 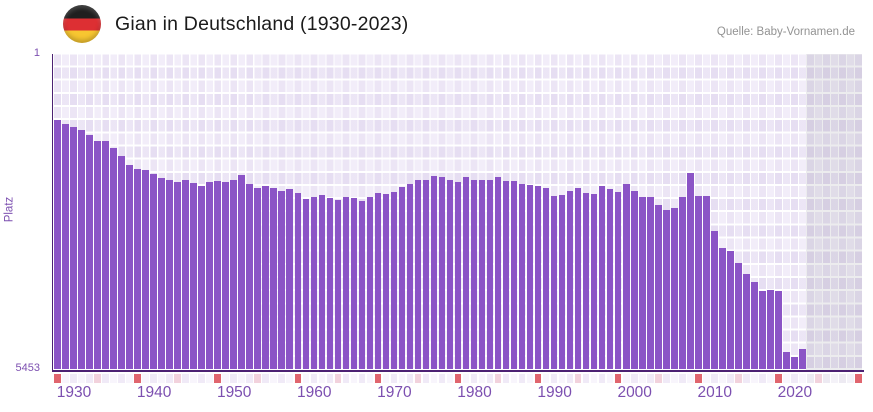 What do you see at coordinates (450, 274) in the screenshot?
I see `bar-1979` at bounding box center [450, 274].